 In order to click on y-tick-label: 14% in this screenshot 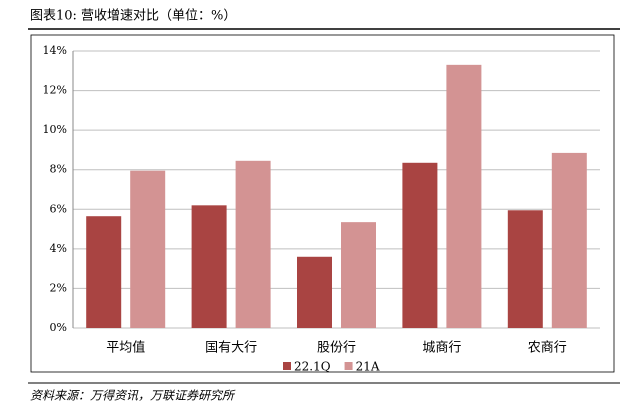, I will do `click(55, 50)`.